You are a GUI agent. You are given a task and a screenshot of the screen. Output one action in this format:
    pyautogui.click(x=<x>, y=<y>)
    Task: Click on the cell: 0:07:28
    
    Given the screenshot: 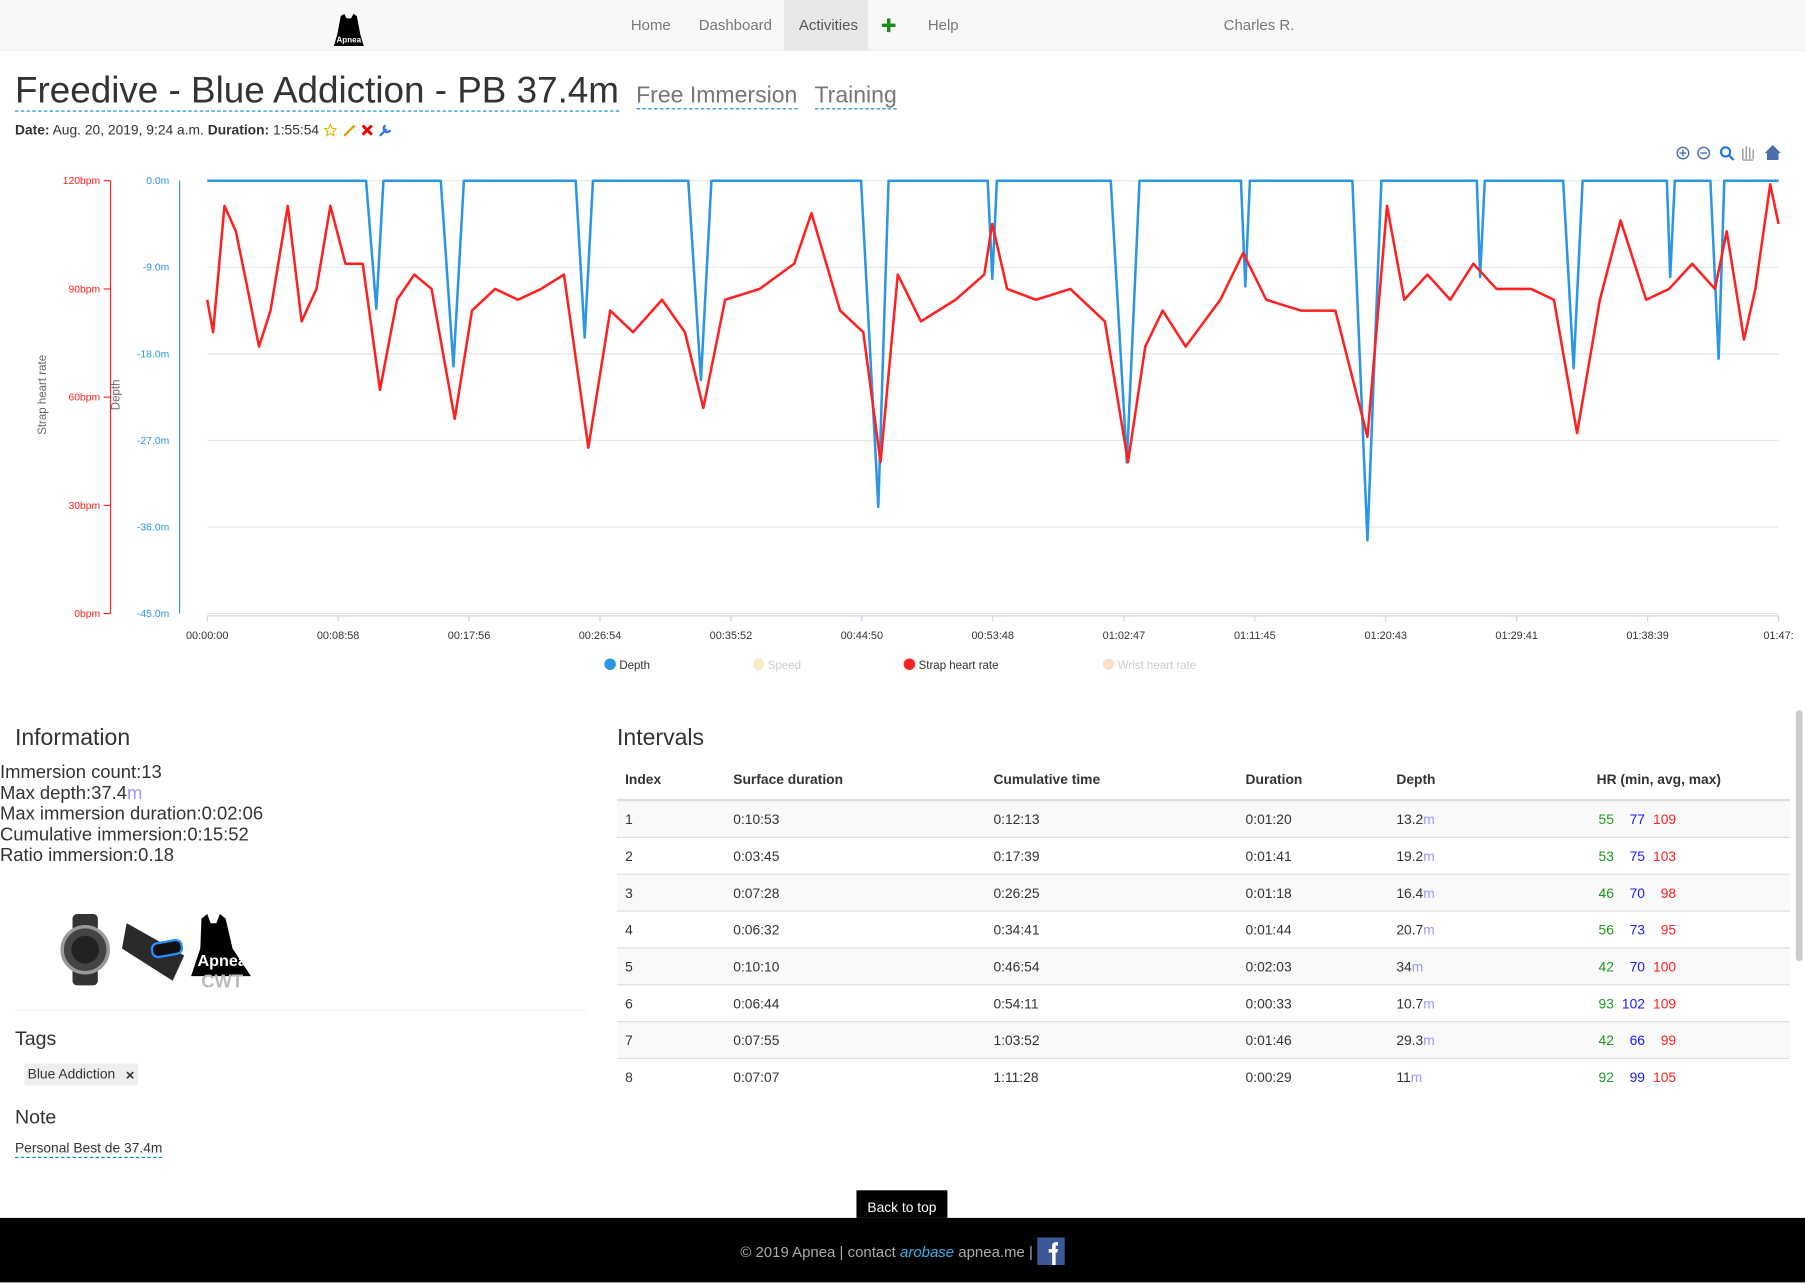 What is the action you would take?
    pyautogui.click(x=855, y=892)
    